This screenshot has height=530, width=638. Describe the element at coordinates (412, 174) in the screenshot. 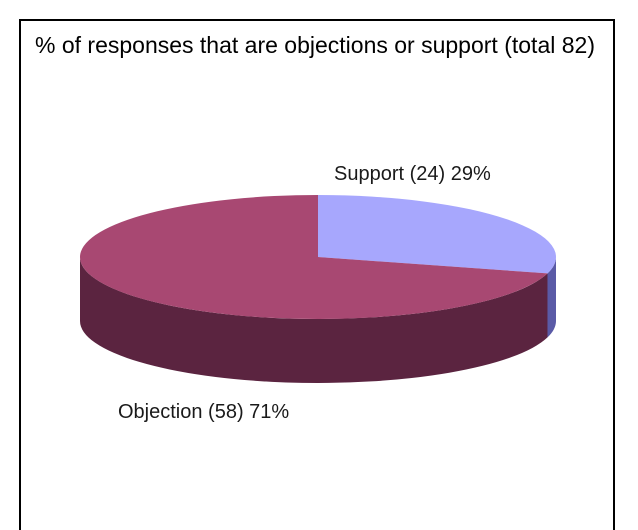

I see `slice-label-support: Support (24) 29%` at that location.